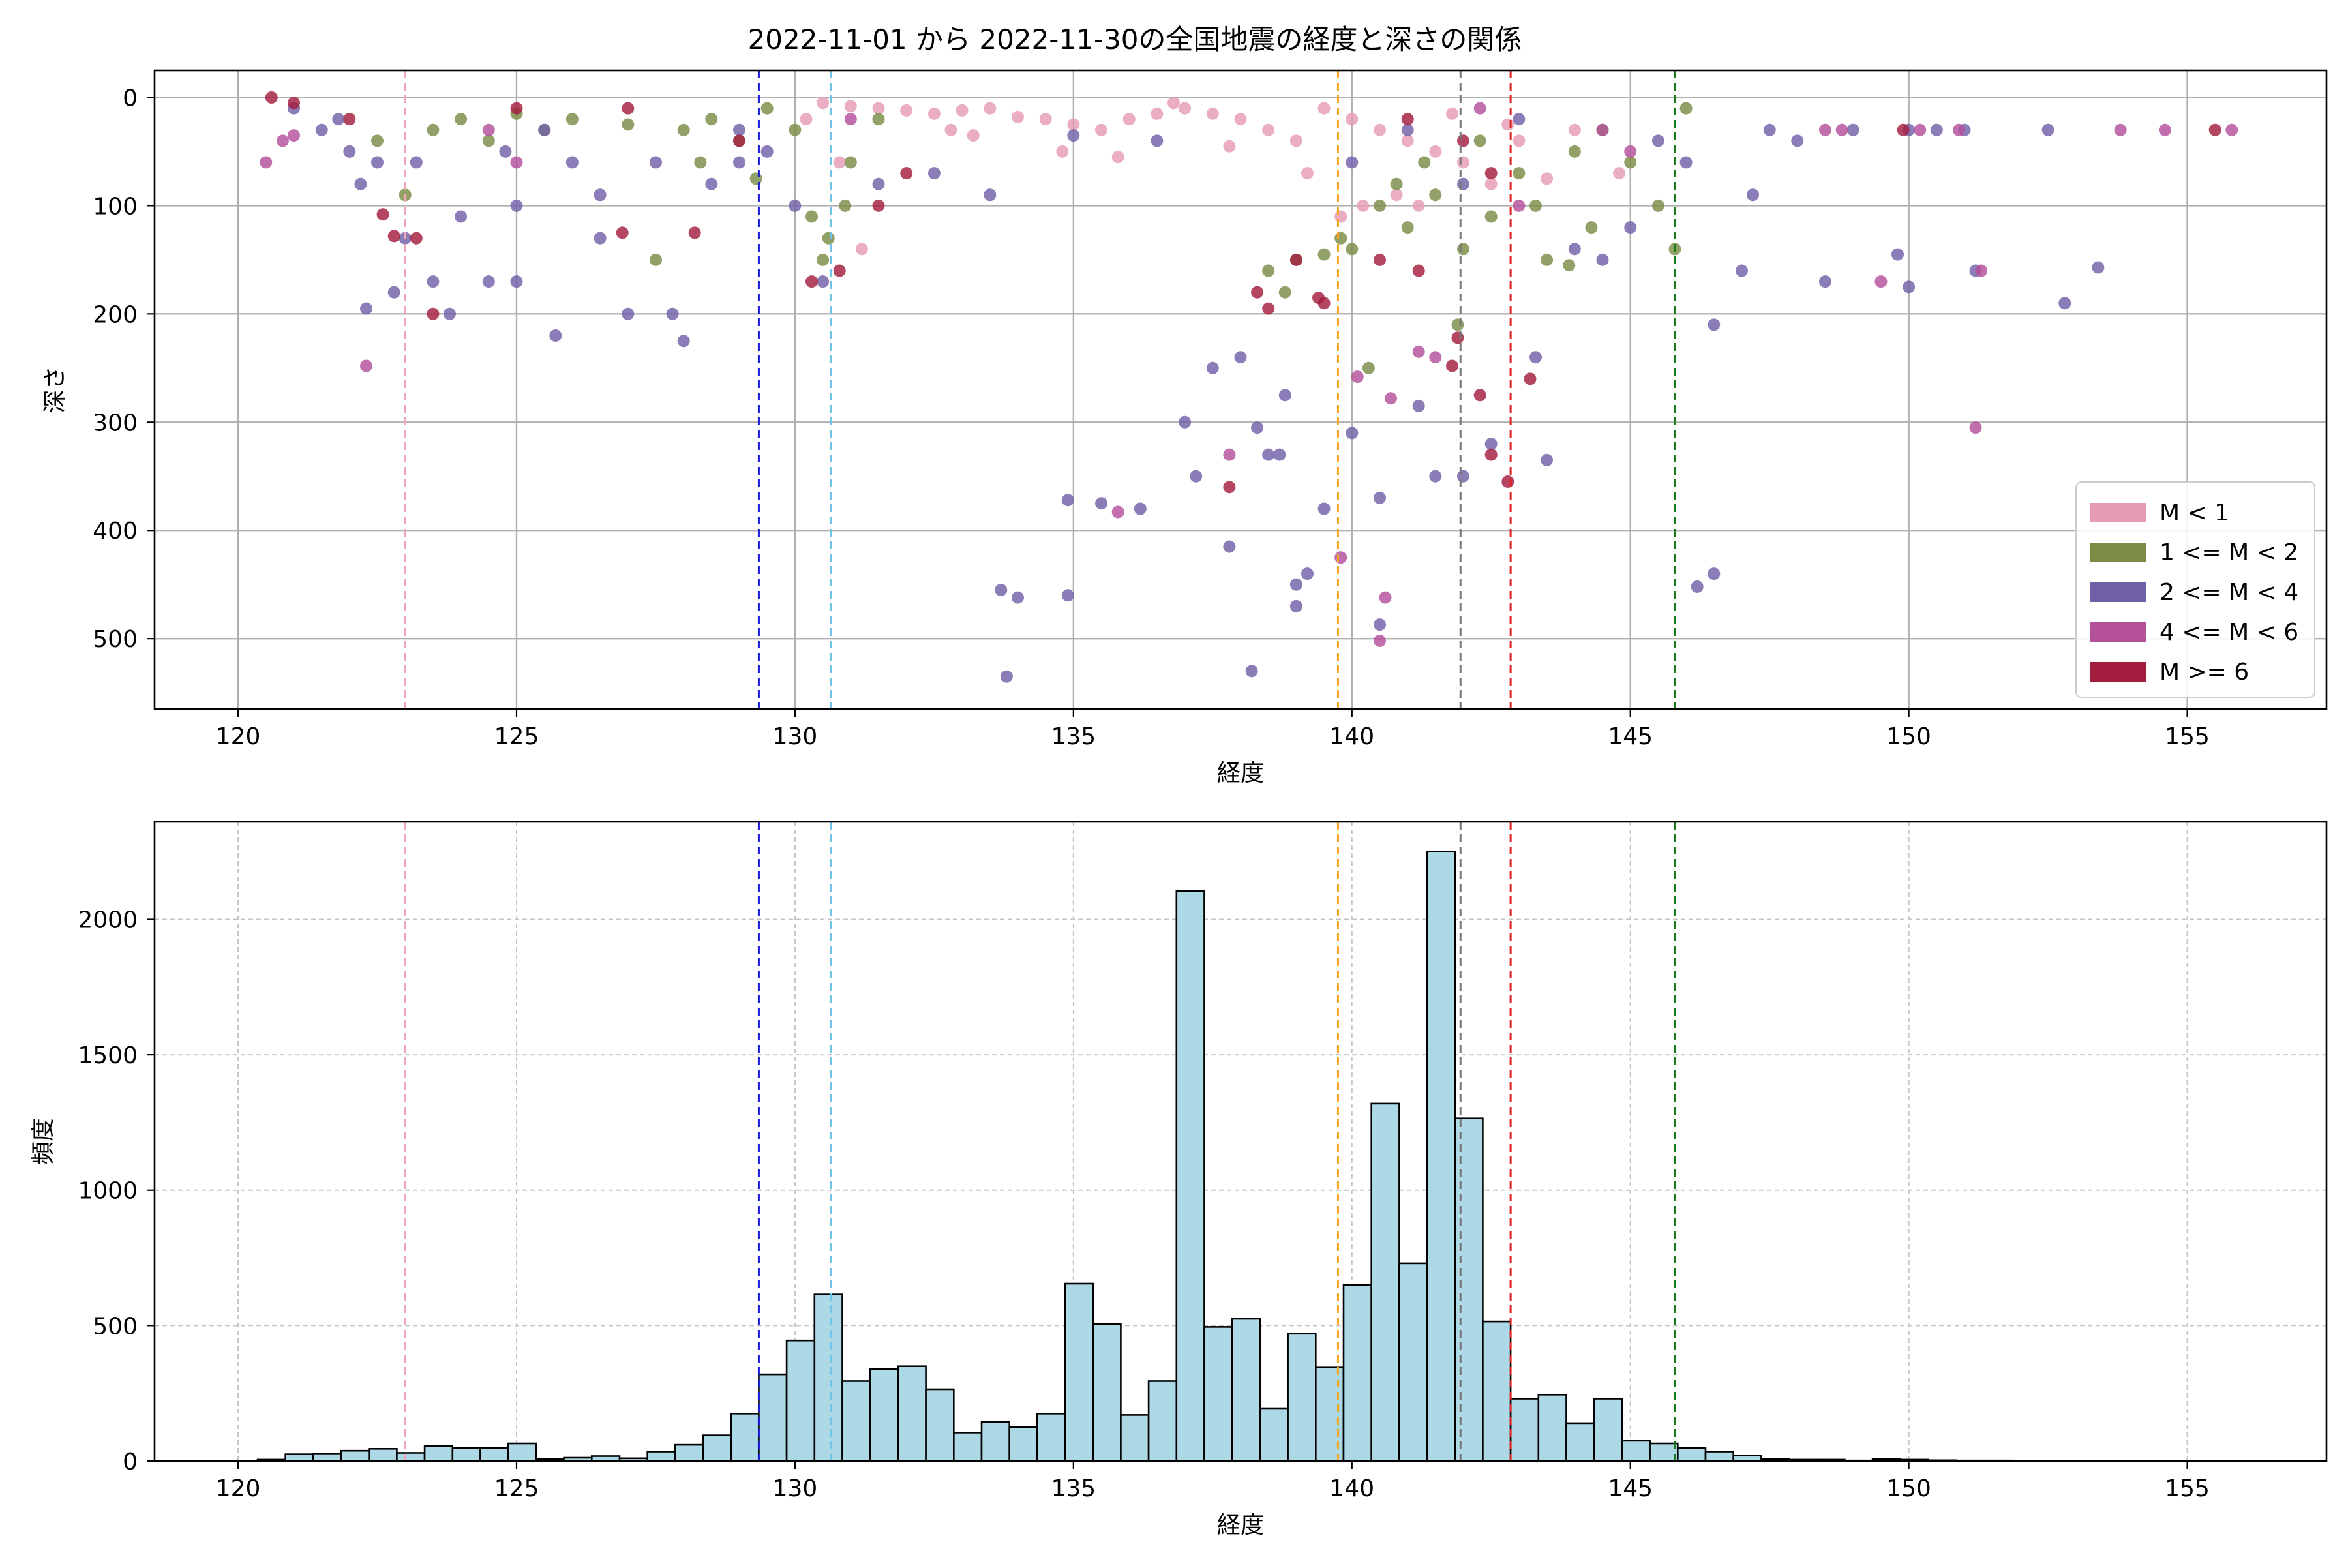 The height and width of the screenshot is (1568, 2348). Describe the element at coordinates (238, 1488) in the screenshot. I see `x-tick-label: 120` at that location.